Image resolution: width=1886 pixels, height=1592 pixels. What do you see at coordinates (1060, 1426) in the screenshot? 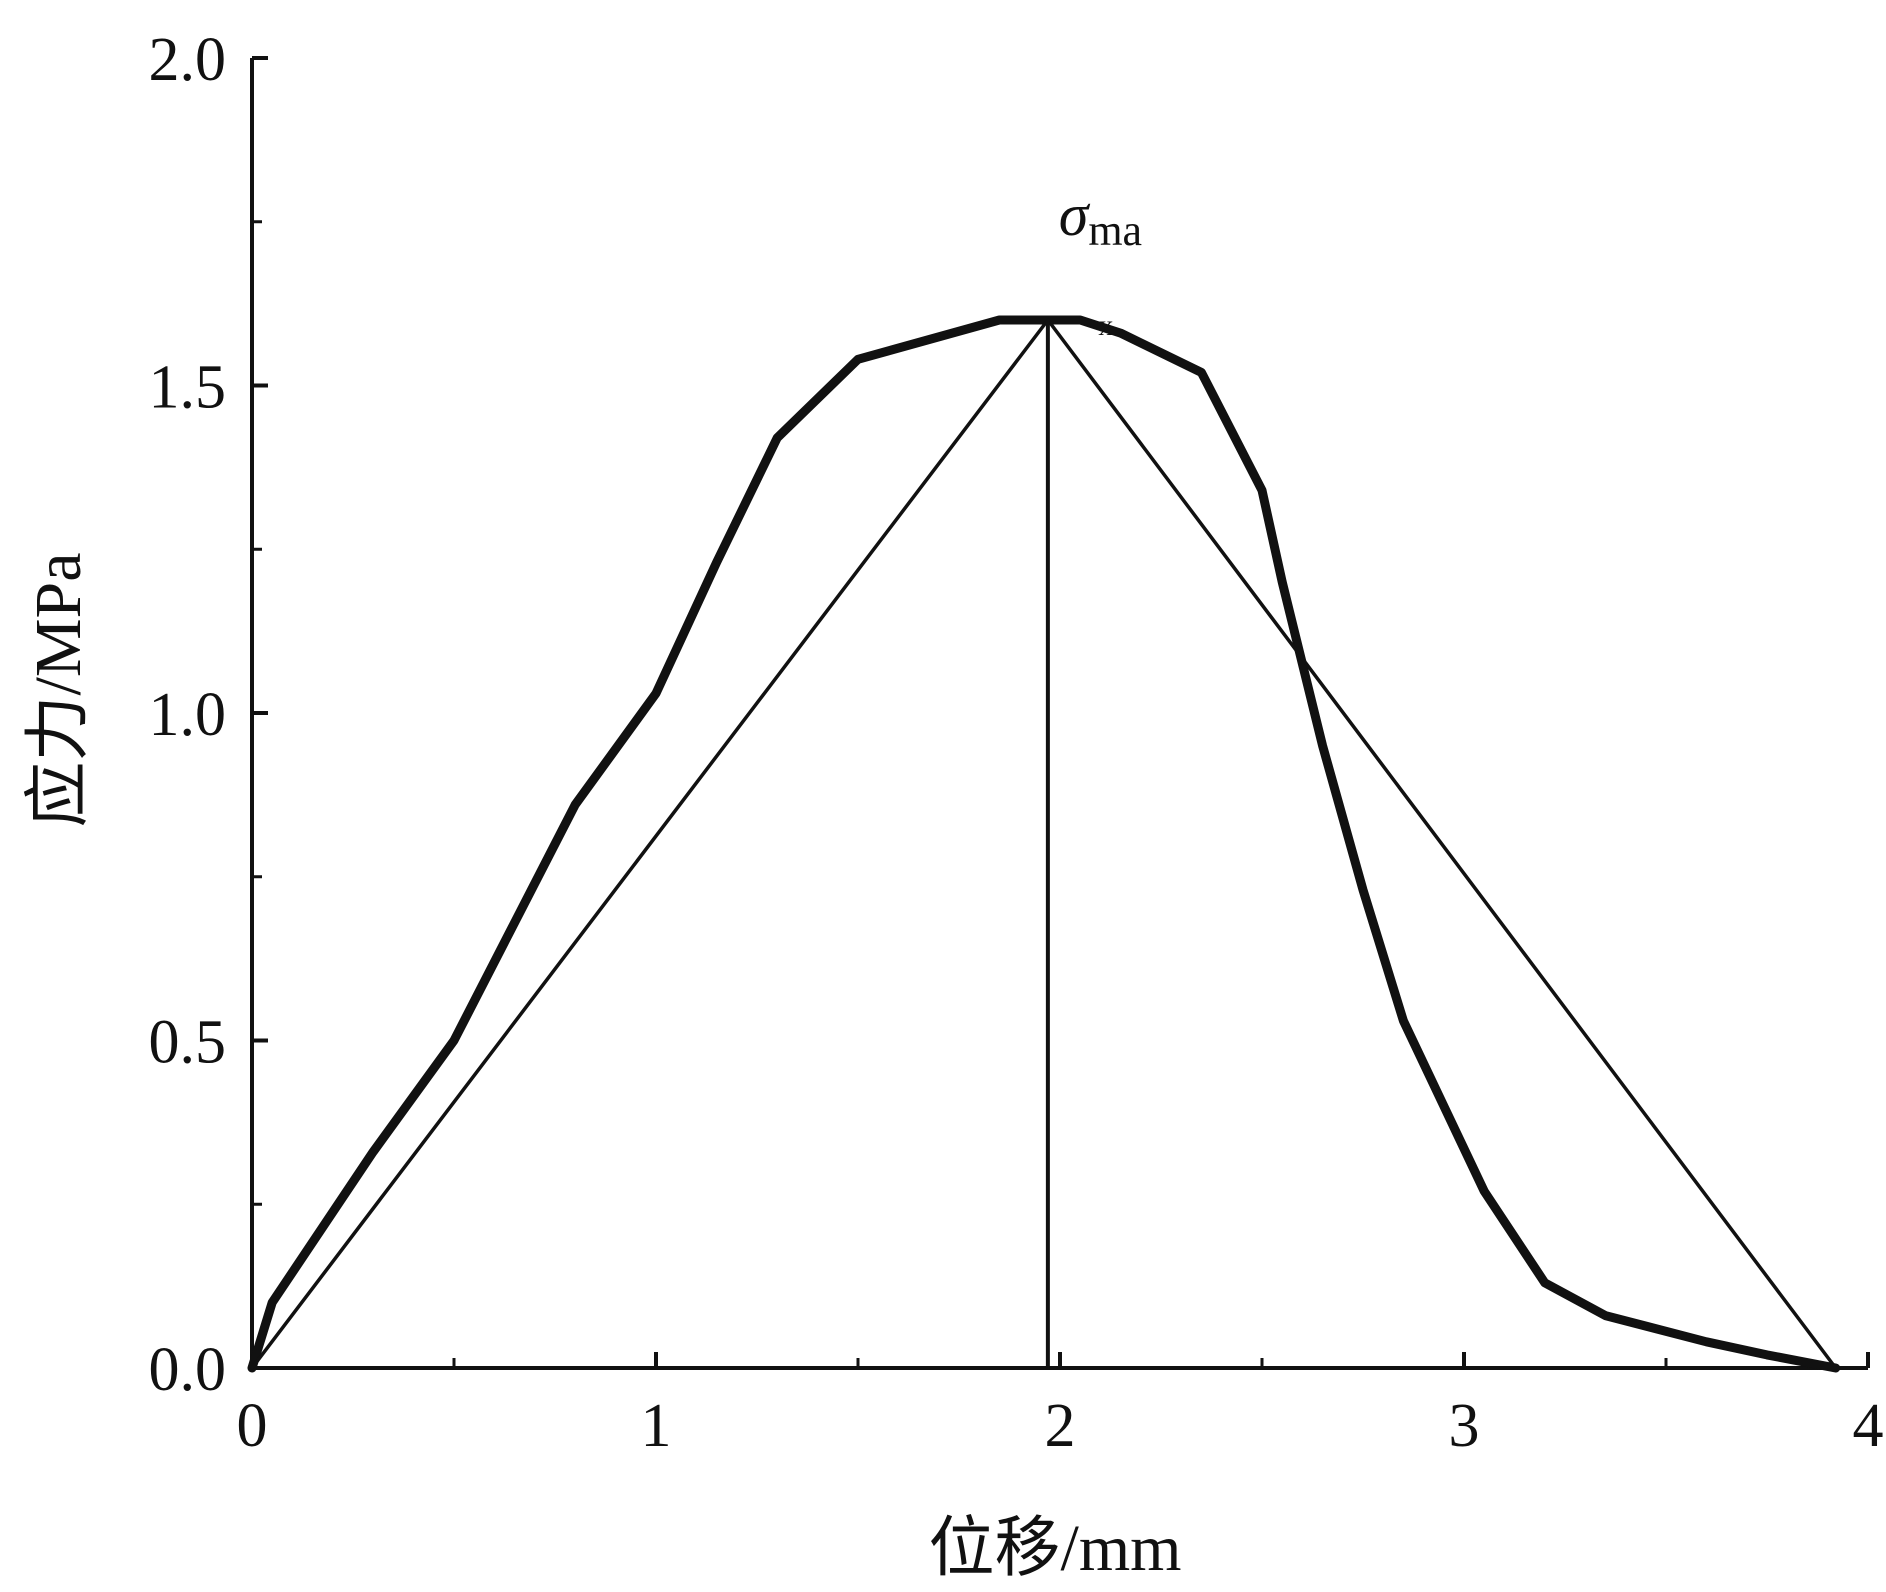
I see `x-tick-label: 2` at bounding box center [1060, 1426].